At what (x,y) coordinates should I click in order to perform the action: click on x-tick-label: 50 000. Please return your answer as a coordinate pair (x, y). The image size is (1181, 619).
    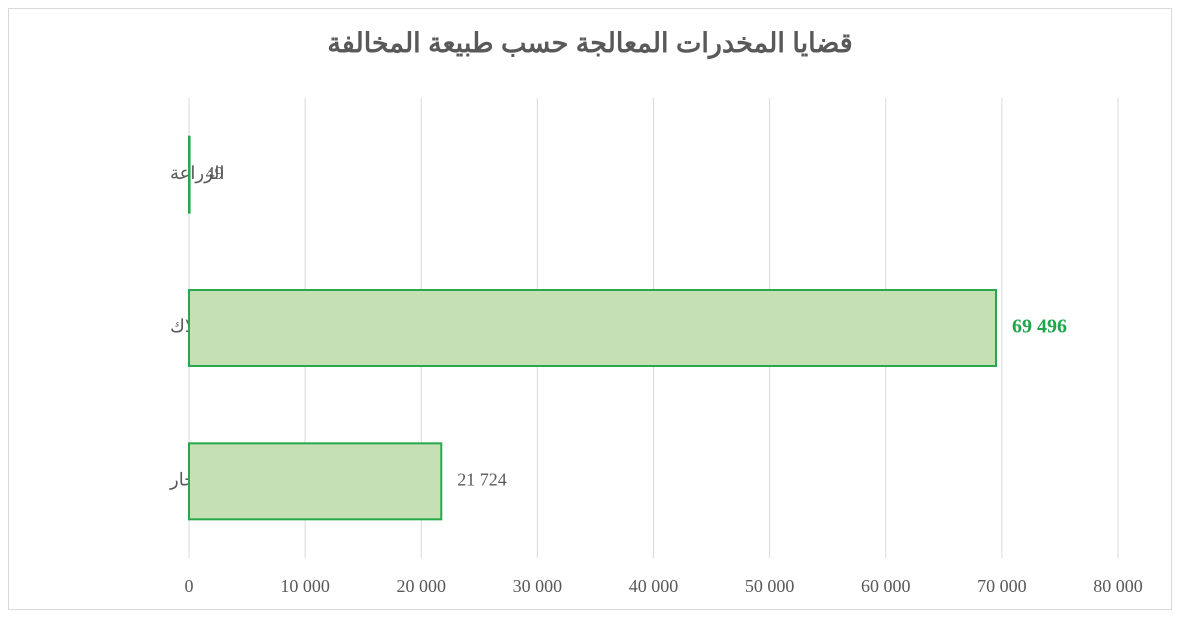
    Looking at the image, I should click on (770, 586).